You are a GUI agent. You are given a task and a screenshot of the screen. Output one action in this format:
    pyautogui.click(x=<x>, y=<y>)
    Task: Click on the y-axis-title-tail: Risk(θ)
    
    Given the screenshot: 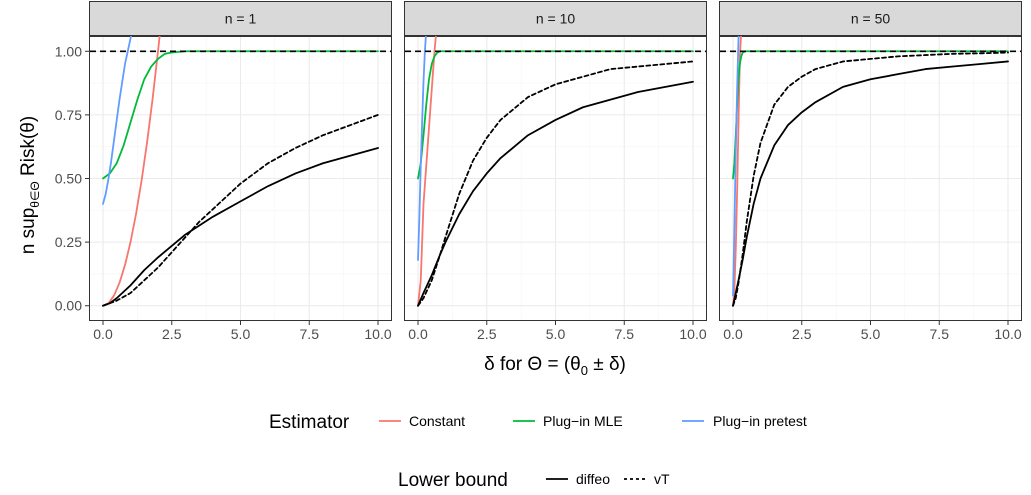 What is the action you would take?
    pyautogui.click(x=28, y=148)
    